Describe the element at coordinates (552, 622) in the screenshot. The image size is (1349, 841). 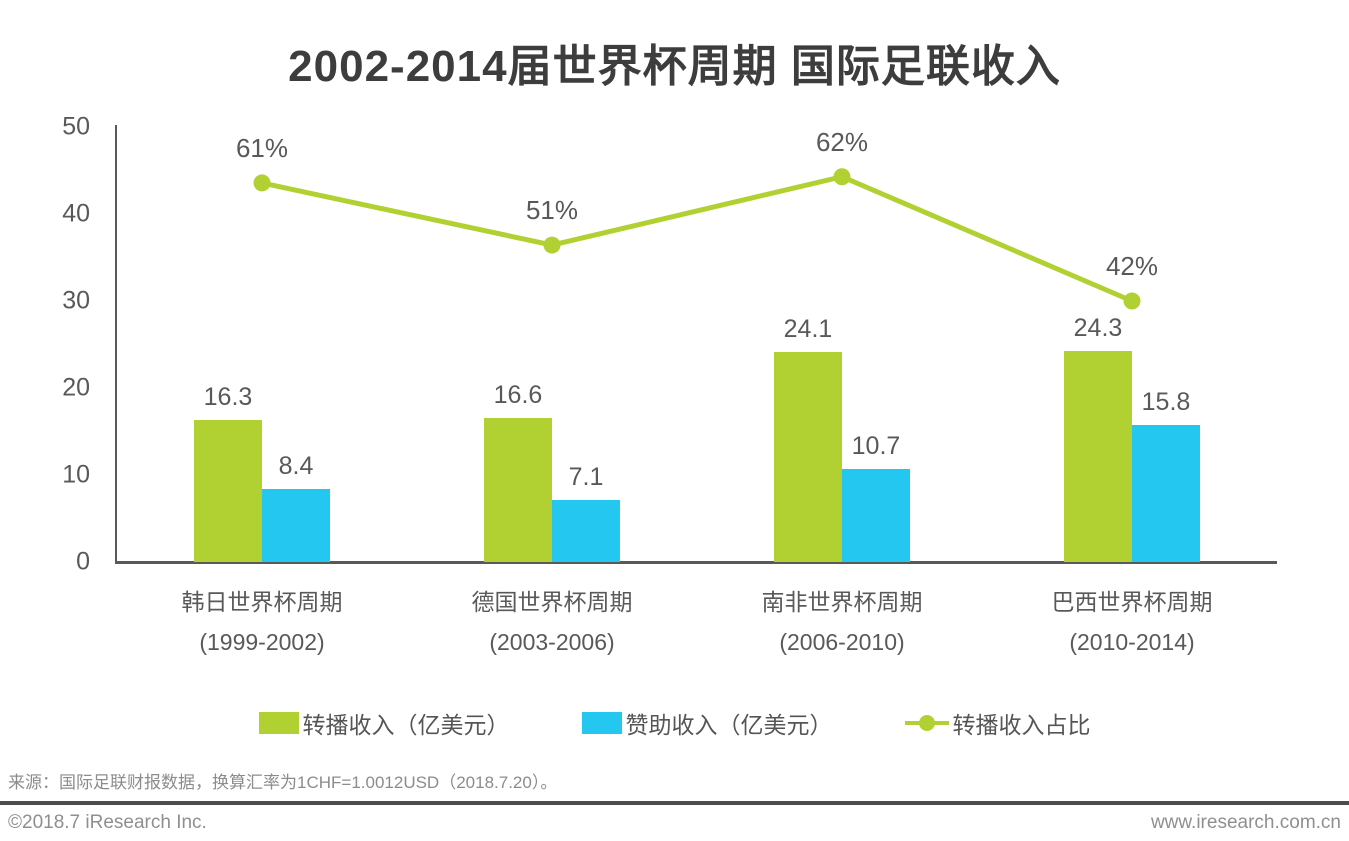
I see `category-label-1: 德国世界杯周期 (2003-2006)` at that location.